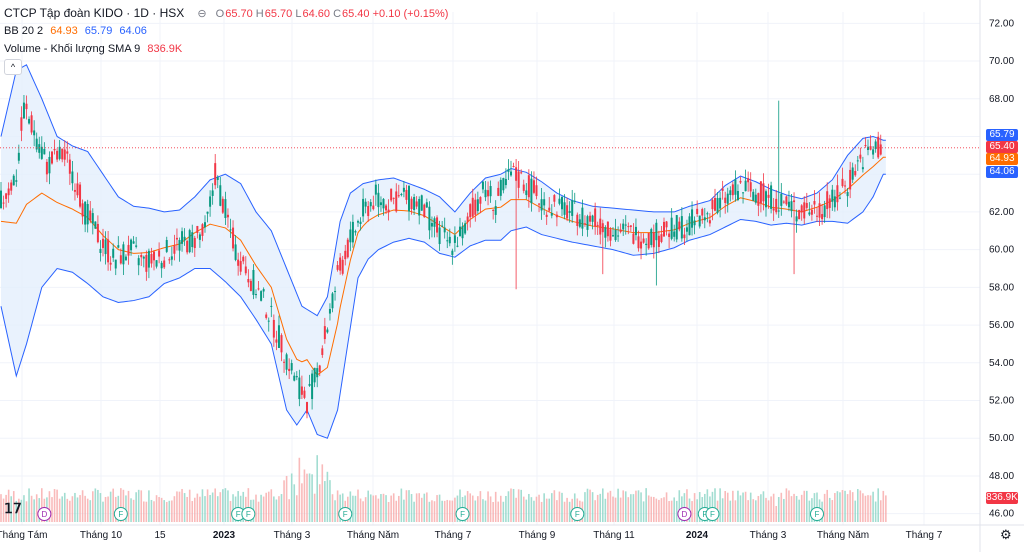 This screenshot has width=1024, height=552. Describe the element at coordinates (23, 535) in the screenshot. I see `x-tick-label: Tháng Tám` at that location.